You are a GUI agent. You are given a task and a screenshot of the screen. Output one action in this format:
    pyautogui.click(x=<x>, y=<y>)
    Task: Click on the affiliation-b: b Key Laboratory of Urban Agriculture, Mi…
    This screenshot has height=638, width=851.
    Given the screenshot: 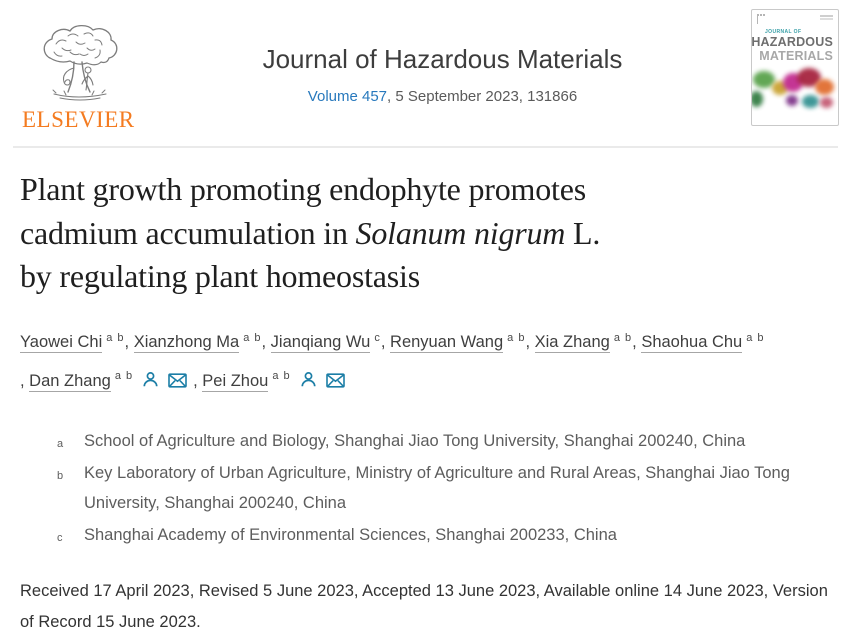 What is the action you would take?
    pyautogui.click(x=423, y=487)
    